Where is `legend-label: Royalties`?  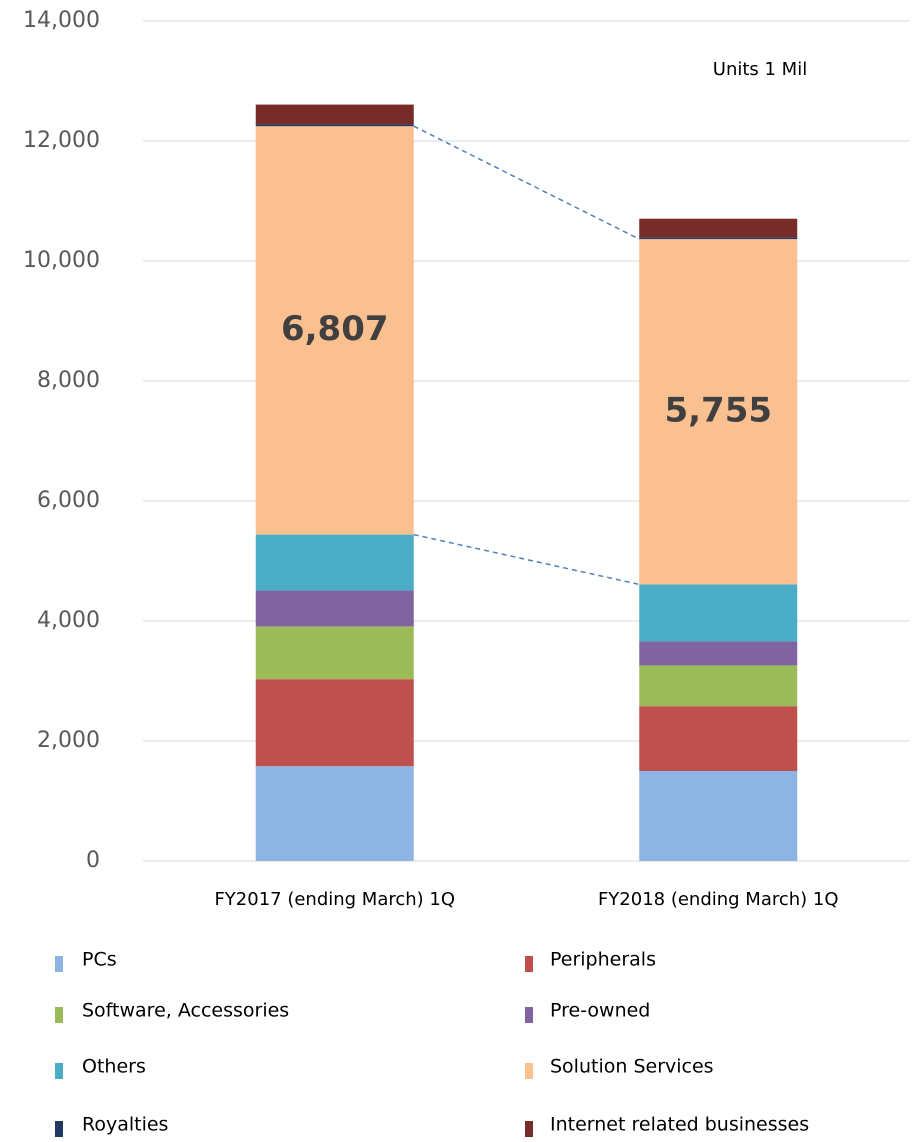
legend-label: Royalties is located at coordinates (125, 1125).